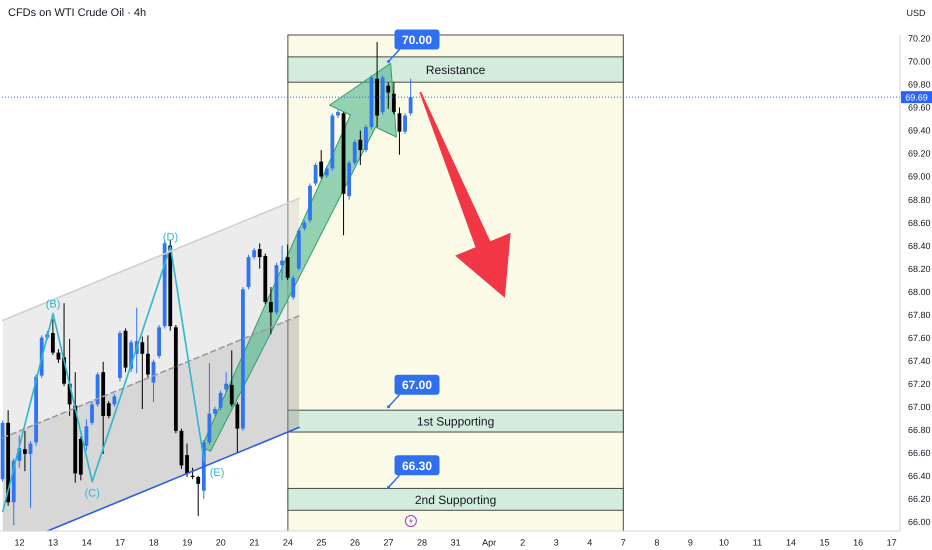  Describe the element at coordinates (919, 315) in the screenshot. I see `y-tick-label: 67.80` at that location.